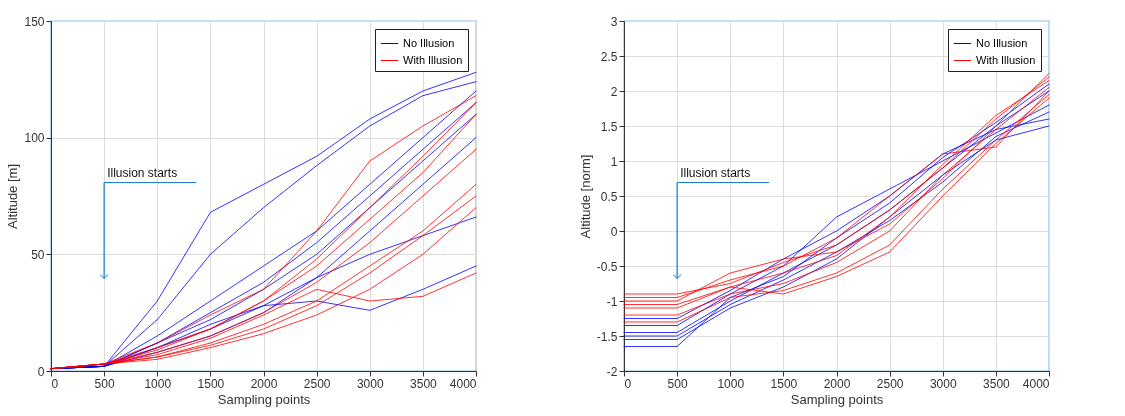 This screenshot has height=416, width=1125. Describe the element at coordinates (13, 196) in the screenshot. I see `y-axis-title: Altitude [m]` at that location.